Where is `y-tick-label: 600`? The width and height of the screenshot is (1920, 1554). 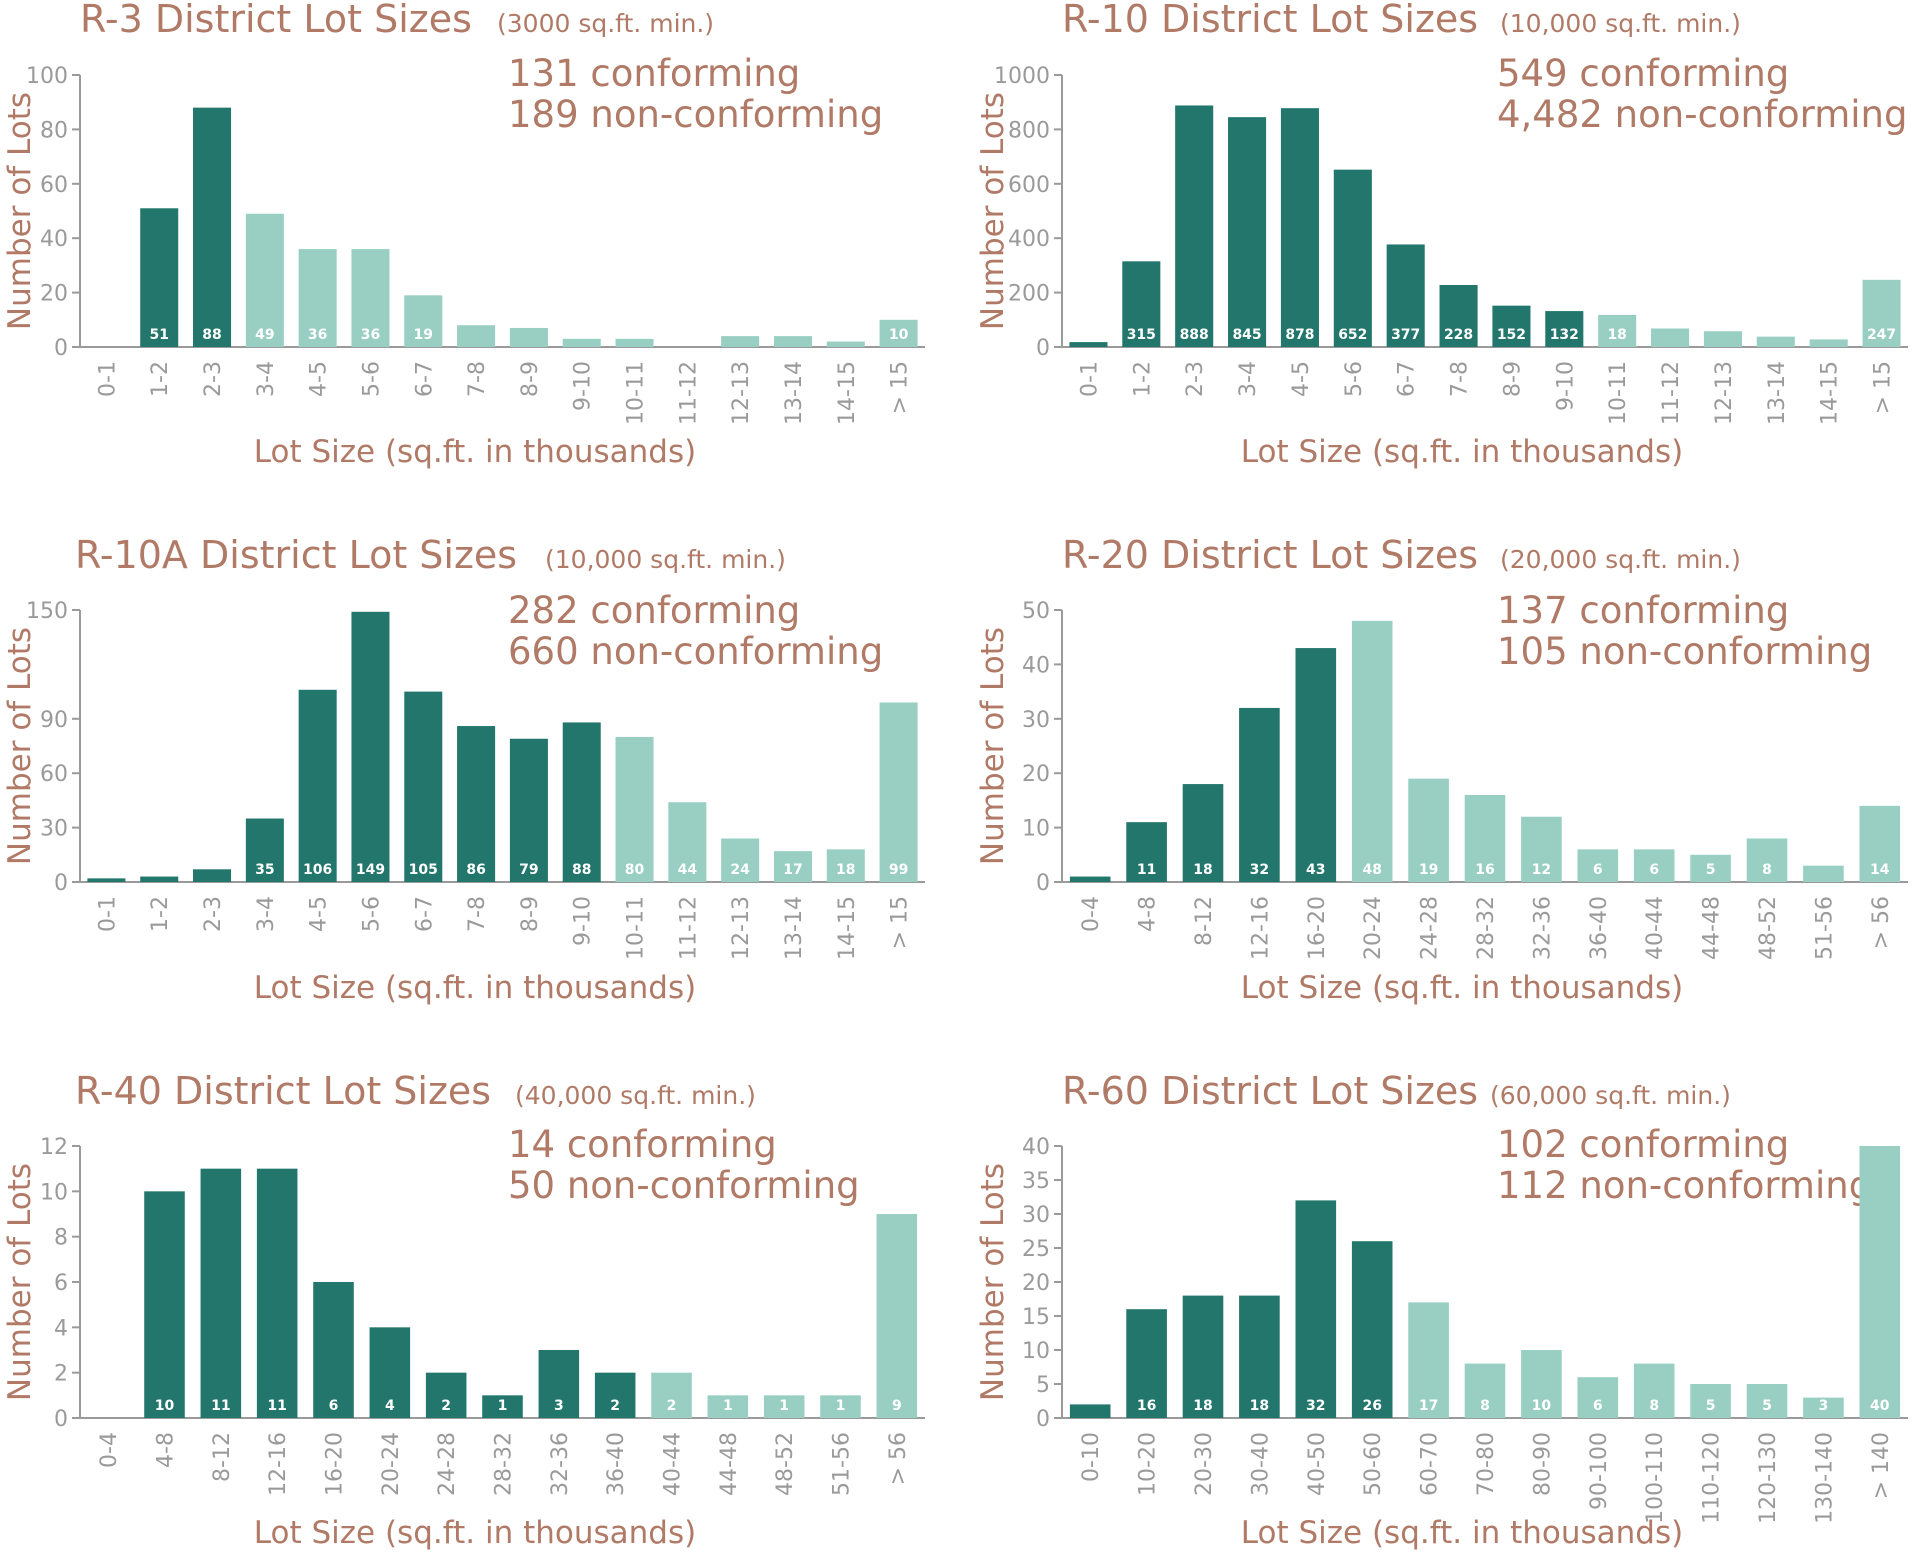
y-tick-label: 600 is located at coordinates (1029, 185).